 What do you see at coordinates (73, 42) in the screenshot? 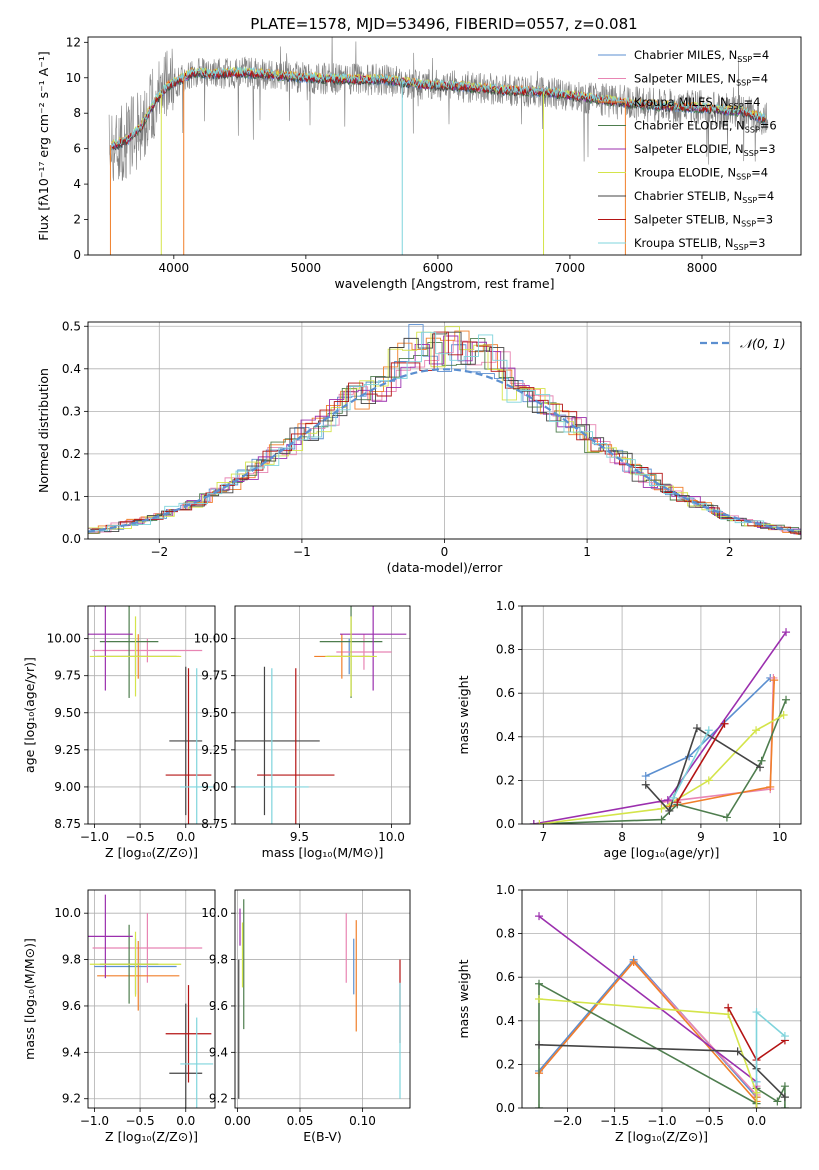
I see `y-tick-label: 12` at bounding box center [73, 42].